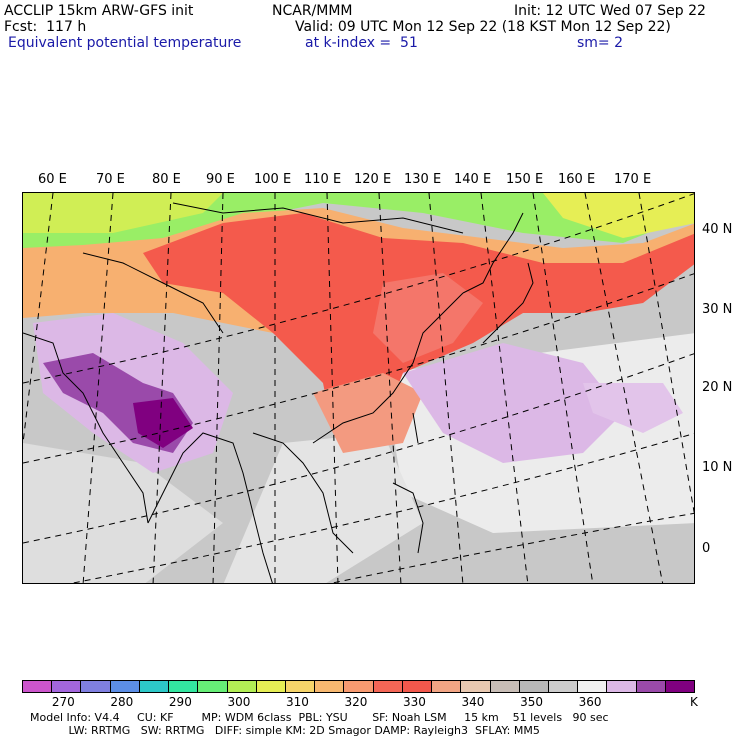 The image size is (740, 740). What do you see at coordinates (368, 413) in the screenshot?
I see `coastal-warm-region` at bounding box center [368, 413].